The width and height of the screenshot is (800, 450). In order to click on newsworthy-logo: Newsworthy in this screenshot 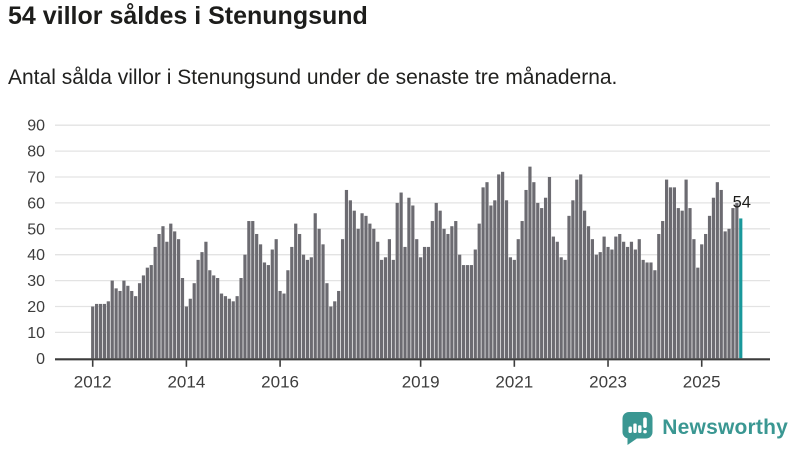, I will do `click(704, 428)`.